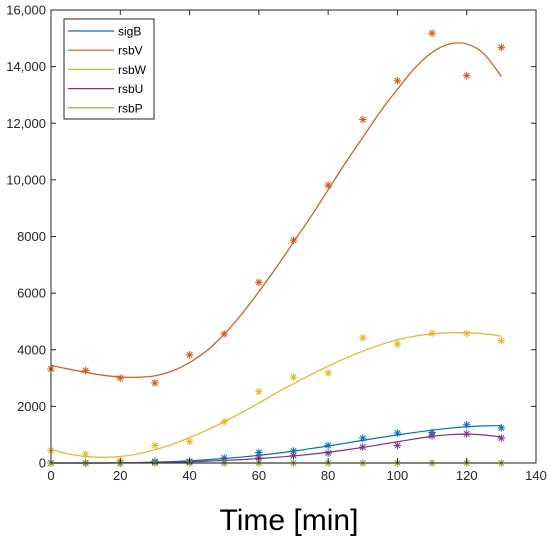  Describe the element at coordinates (50, 475) in the screenshot. I see `x-tick-label: 0` at that location.